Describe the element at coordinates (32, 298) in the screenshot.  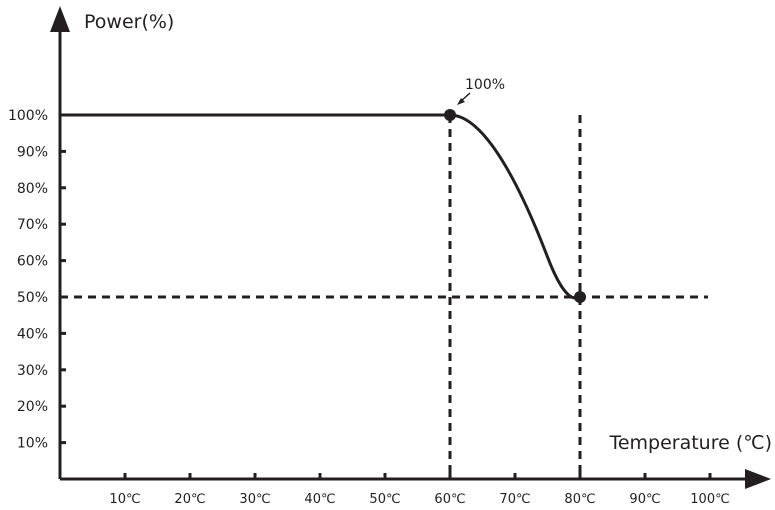
I see `y-tick-label: 50%` at that location.